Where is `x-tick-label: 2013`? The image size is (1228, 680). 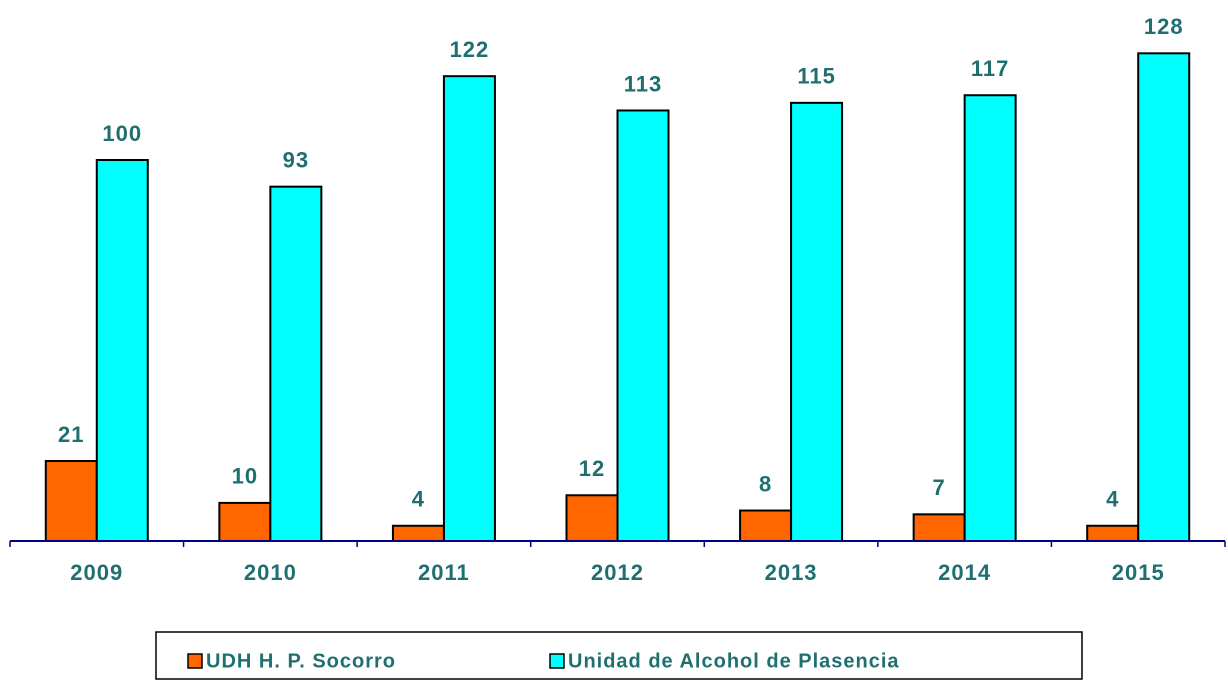
x-tick-label: 2013 is located at coordinates (791, 572).